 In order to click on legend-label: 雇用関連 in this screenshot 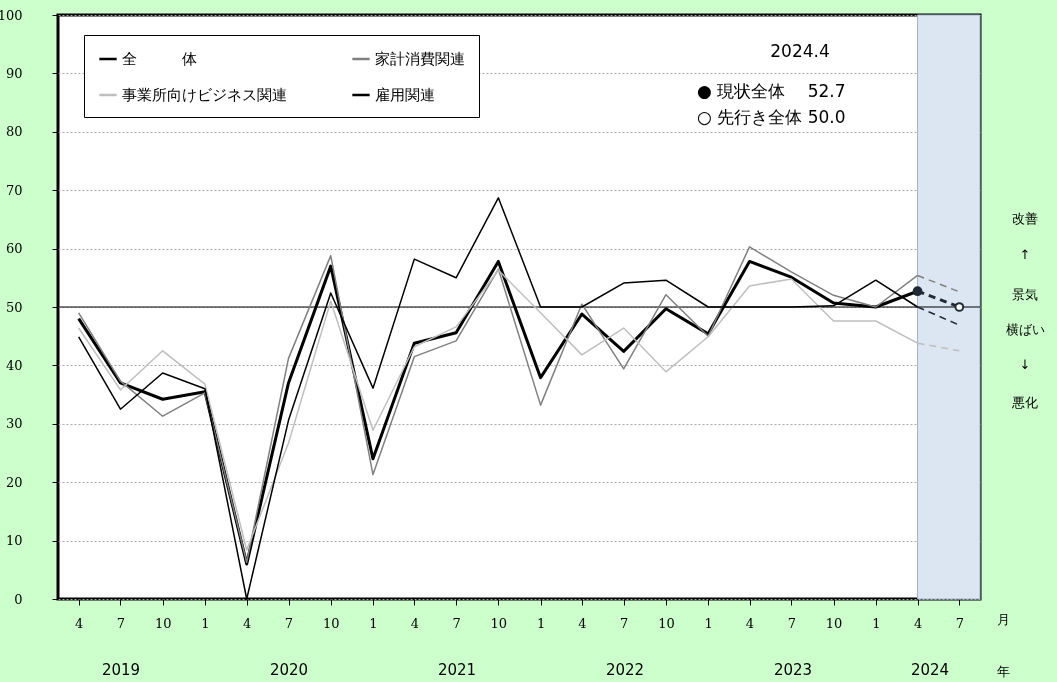, I will do `click(405, 95)`.